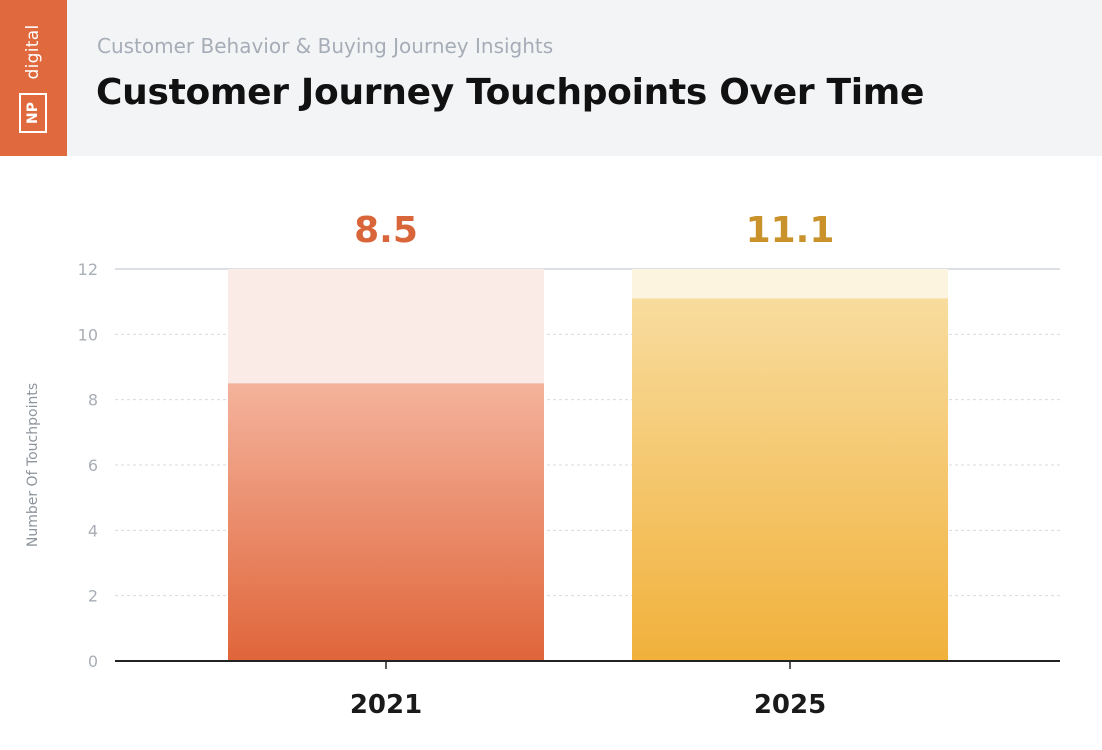 The width and height of the screenshot is (1102, 750). What do you see at coordinates (790, 705) in the screenshot?
I see `x-tick-label-2025: 2025` at bounding box center [790, 705].